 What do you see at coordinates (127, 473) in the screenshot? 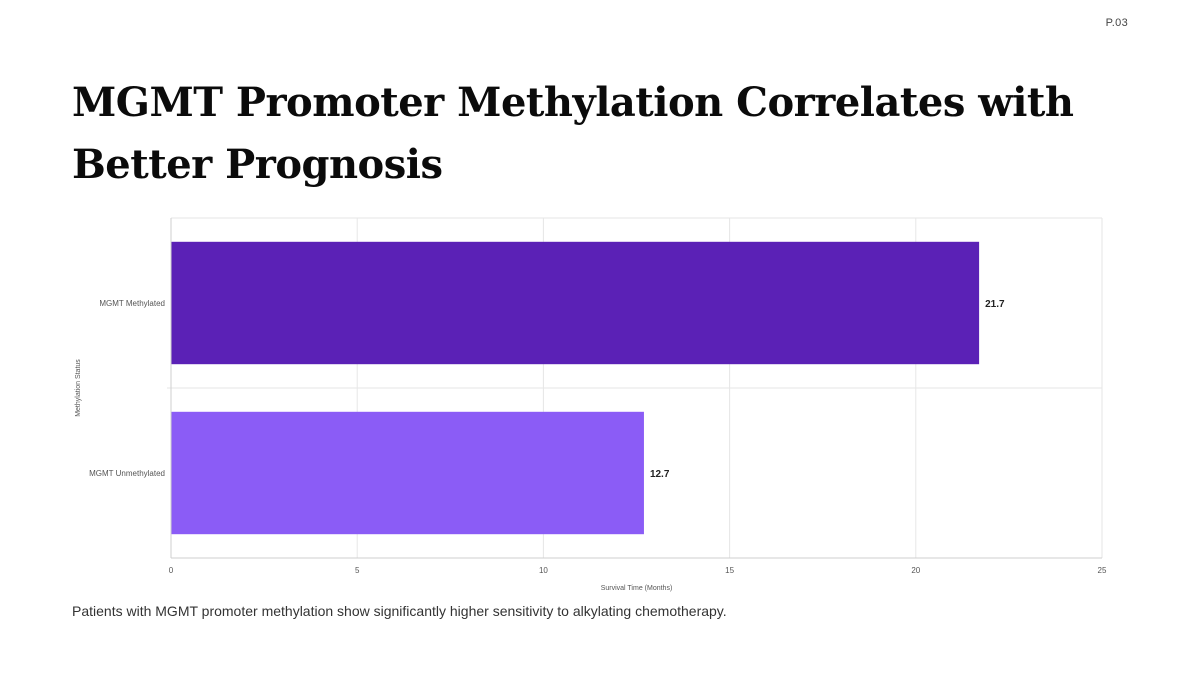
I see `y-category-label: MGMT Unmethylated` at bounding box center [127, 473].